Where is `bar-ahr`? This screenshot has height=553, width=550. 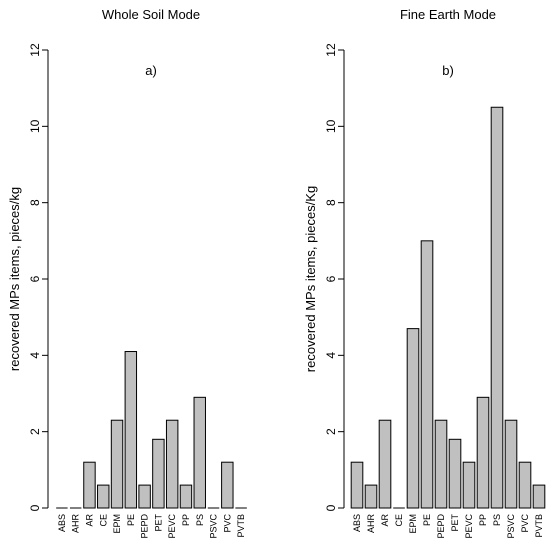
bar-ahr is located at coordinates (371, 496).